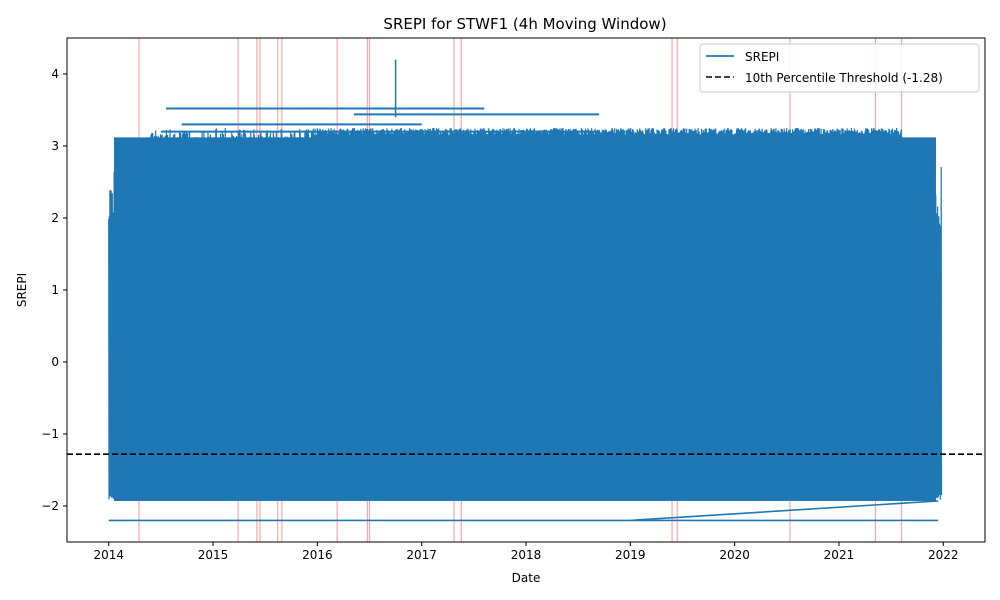  What do you see at coordinates (526, 578) in the screenshot?
I see `x-axis-label: Date` at bounding box center [526, 578].